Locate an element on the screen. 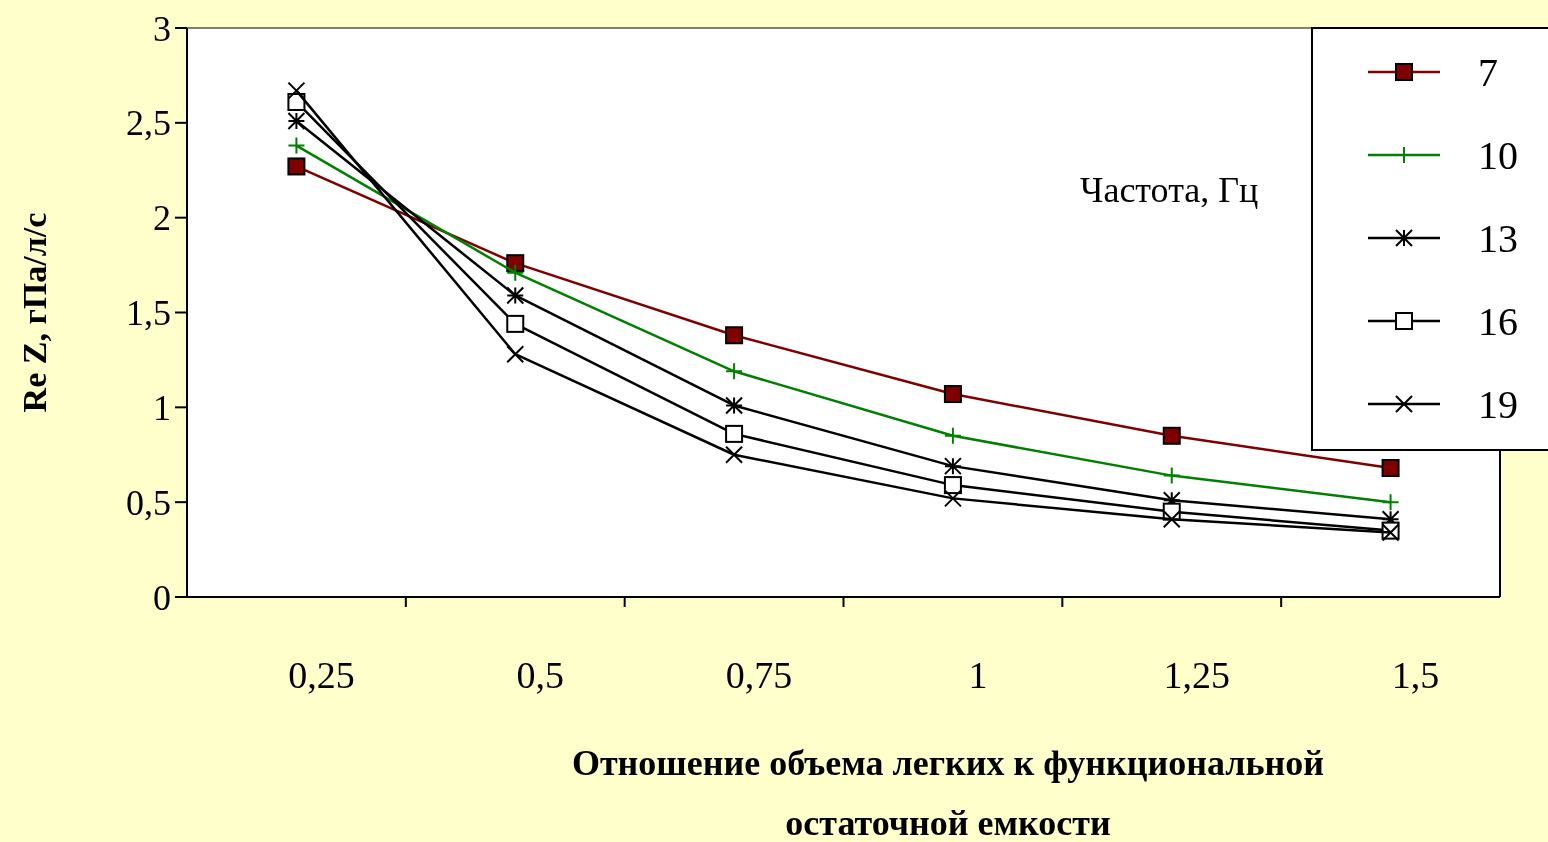 This screenshot has height=842, width=1548. x-tick-label: 0,5 is located at coordinates (540, 675).